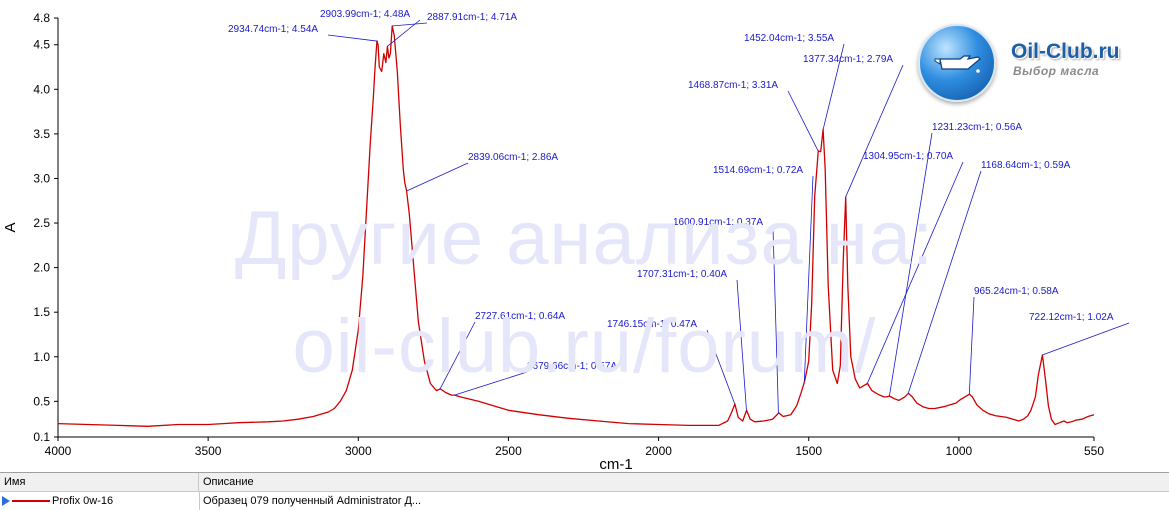 This screenshot has width=1169, height=510. I want to click on annotation-label: 1452.04cm-1; 3.55A, so click(789, 38).